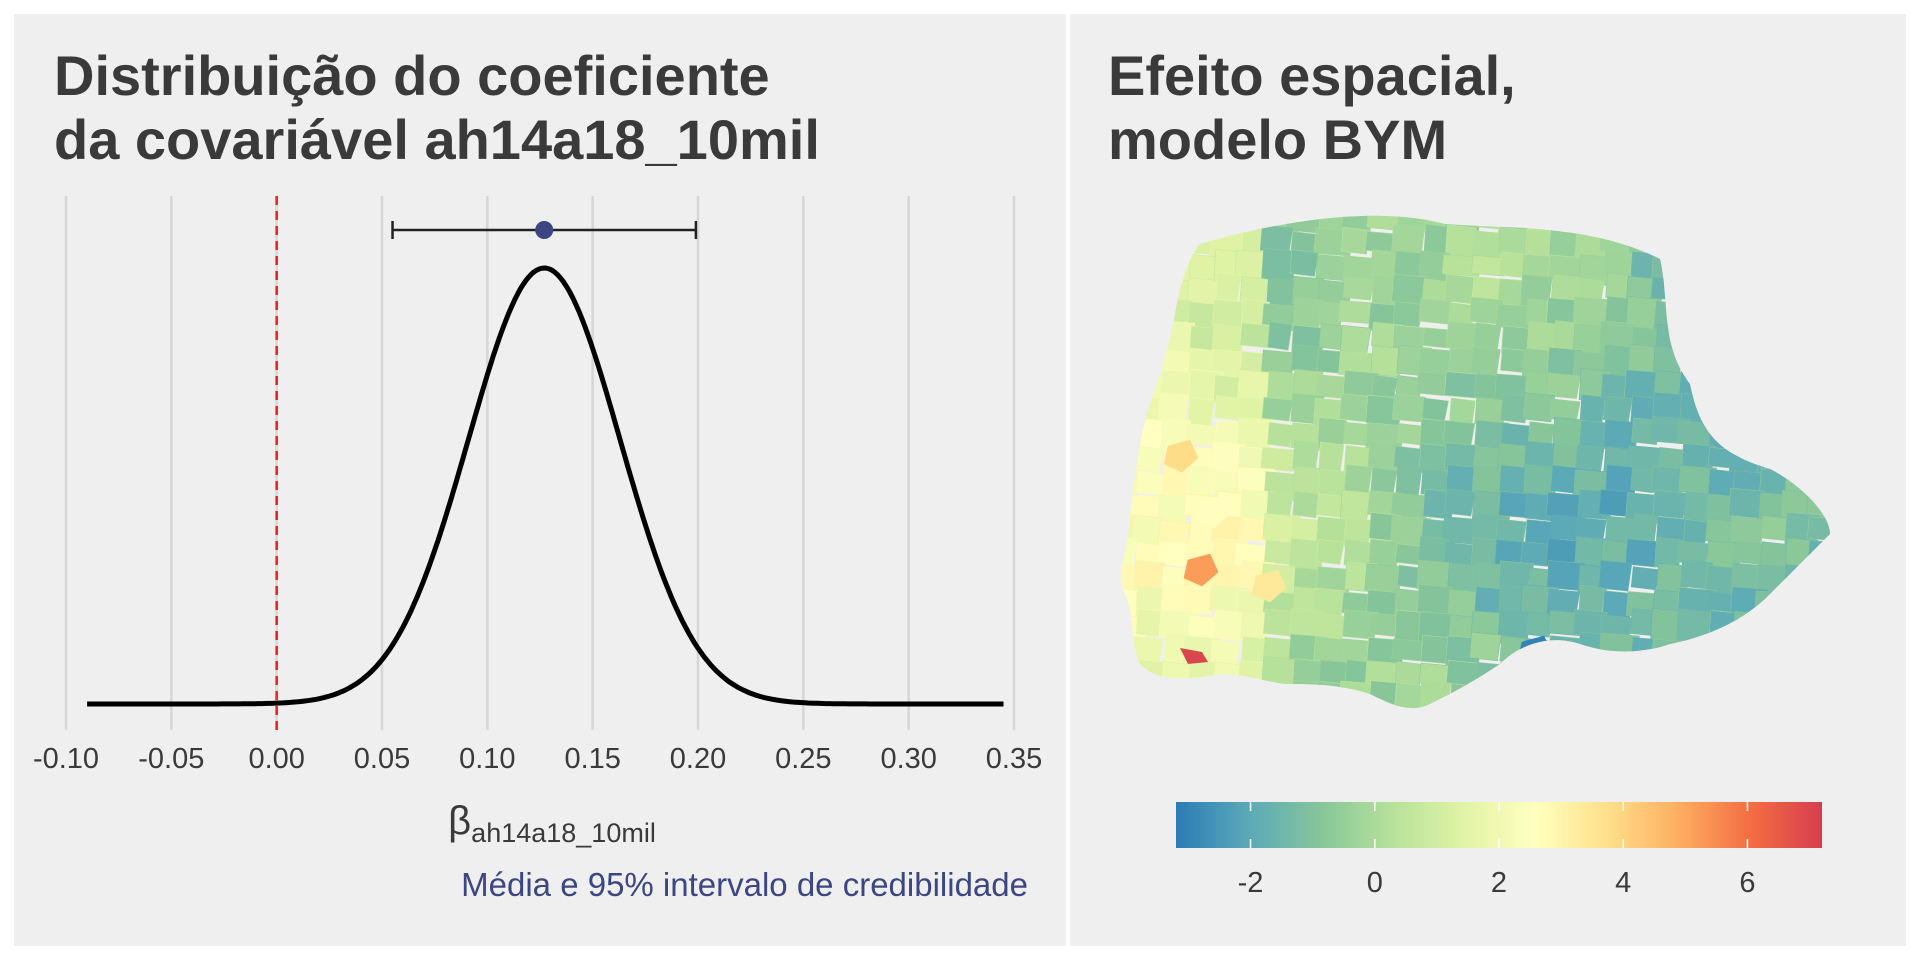 The image size is (1920, 960). Describe the element at coordinates (552, 823) in the screenshot. I see `x-axis-label: βah14a18_10mil` at that location.